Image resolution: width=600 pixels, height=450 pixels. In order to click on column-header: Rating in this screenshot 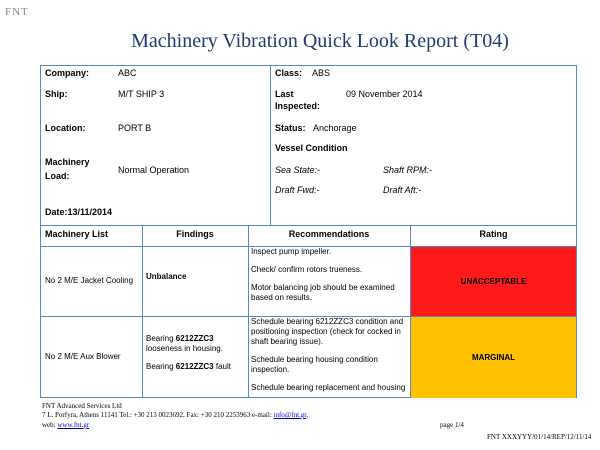, I will do `click(493, 234)`.